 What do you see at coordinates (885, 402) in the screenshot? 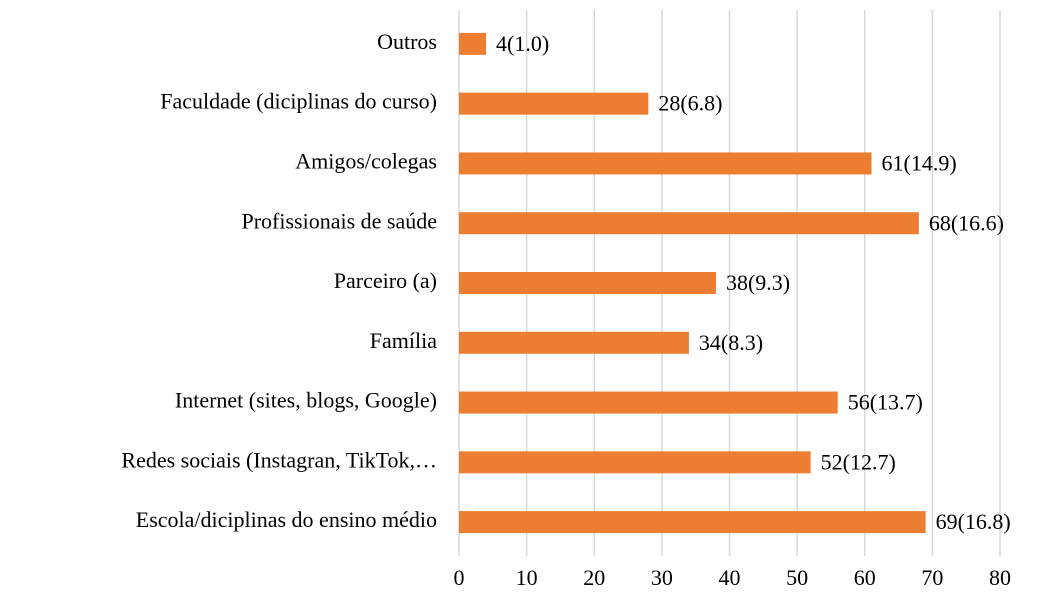
I see `value-label: 56(13.7)` at bounding box center [885, 402].